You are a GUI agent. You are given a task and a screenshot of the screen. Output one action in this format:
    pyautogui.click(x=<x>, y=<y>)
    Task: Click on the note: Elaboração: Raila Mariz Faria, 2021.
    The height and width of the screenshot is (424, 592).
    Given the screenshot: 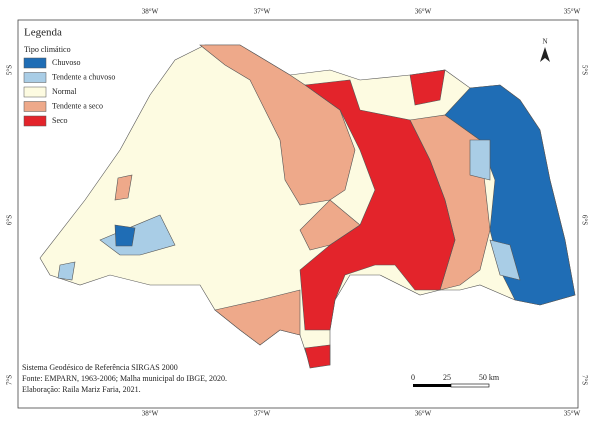 What is the action you would take?
    pyautogui.click(x=81, y=389)
    